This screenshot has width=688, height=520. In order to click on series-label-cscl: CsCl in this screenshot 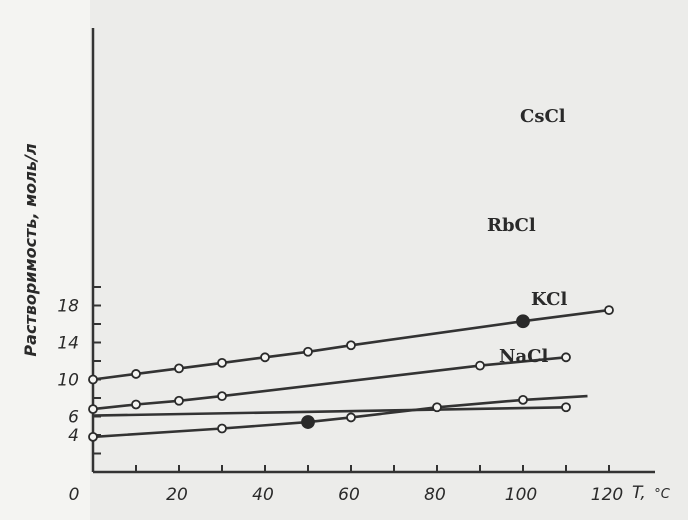, I will do `click(543, 116)`.